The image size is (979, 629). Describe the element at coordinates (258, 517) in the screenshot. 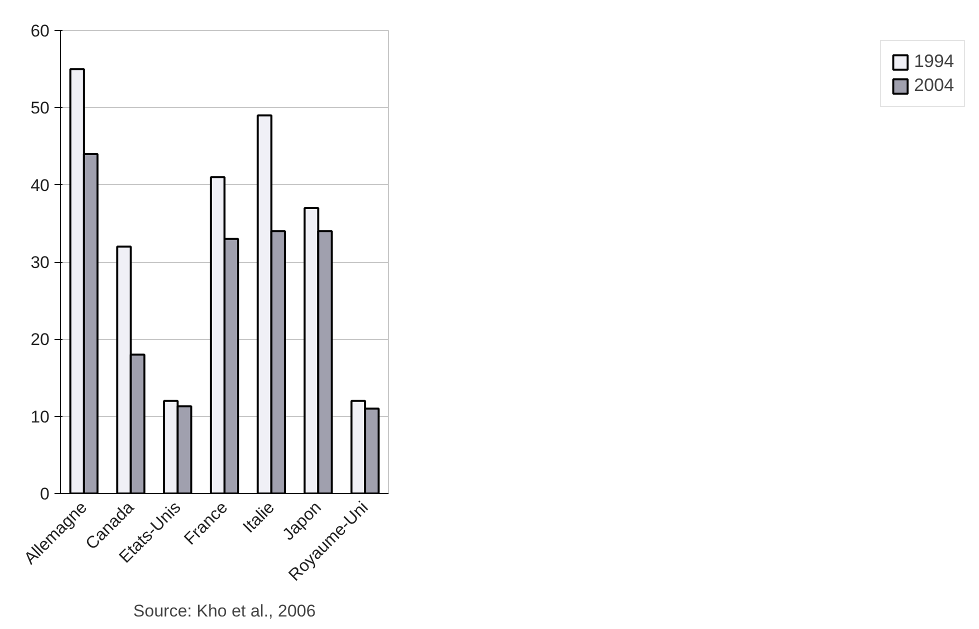

I see `x-tick-label: Italie` at that location.